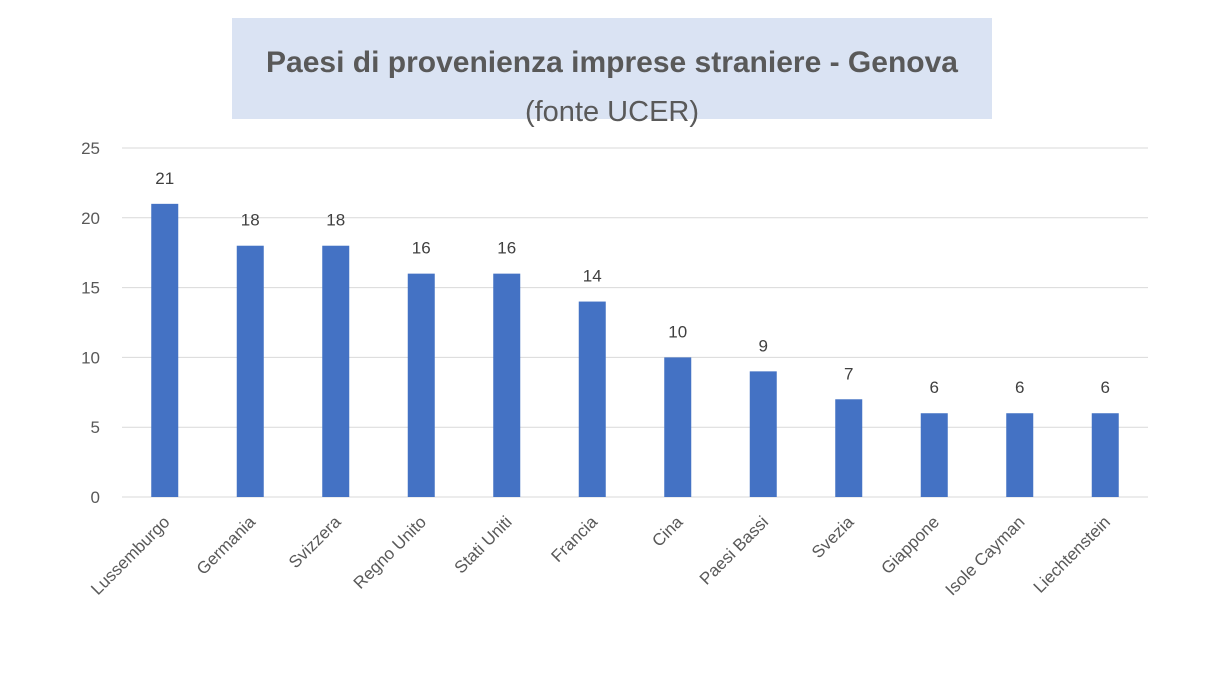 The width and height of the screenshot is (1211, 683). I want to click on y-tick-label: 0, so click(95, 497).